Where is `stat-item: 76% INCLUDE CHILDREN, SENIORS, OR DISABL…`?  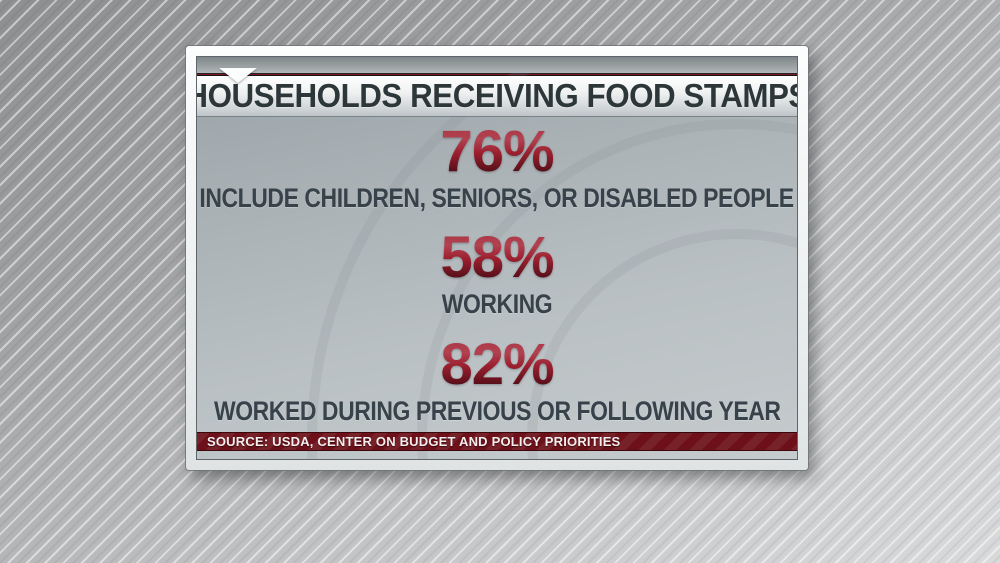
stat-item: 76% INCLUDE CHILDREN, SENIORS, OR DISABL… is located at coordinates (497, 166).